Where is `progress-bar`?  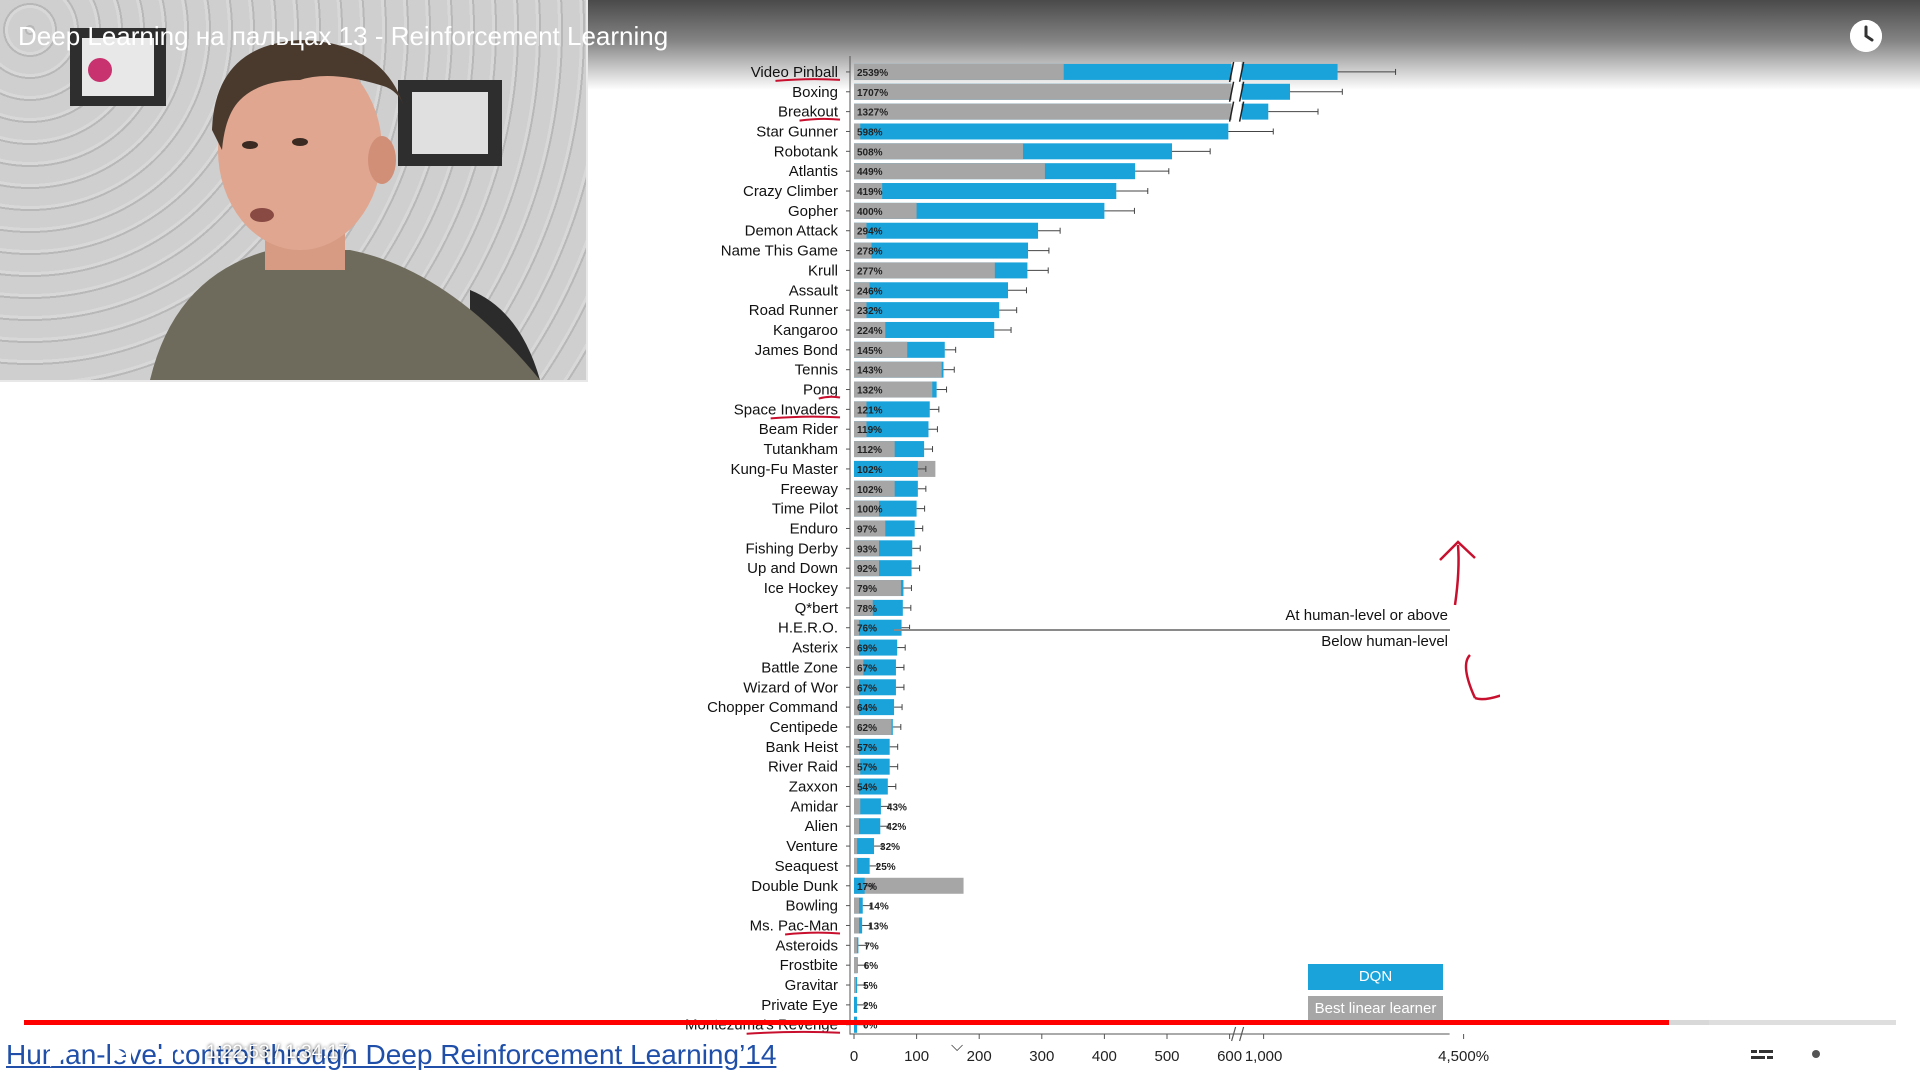
progress-bar is located at coordinates (960, 1022).